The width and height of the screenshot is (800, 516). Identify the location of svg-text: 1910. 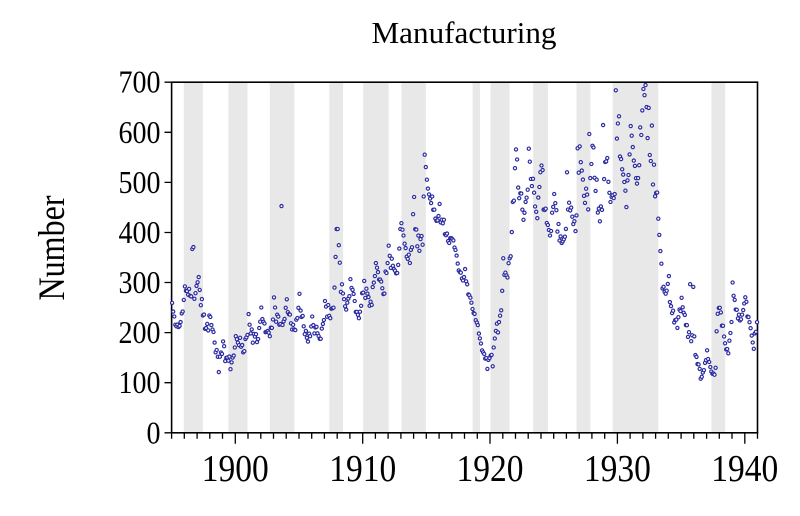
(362, 469).